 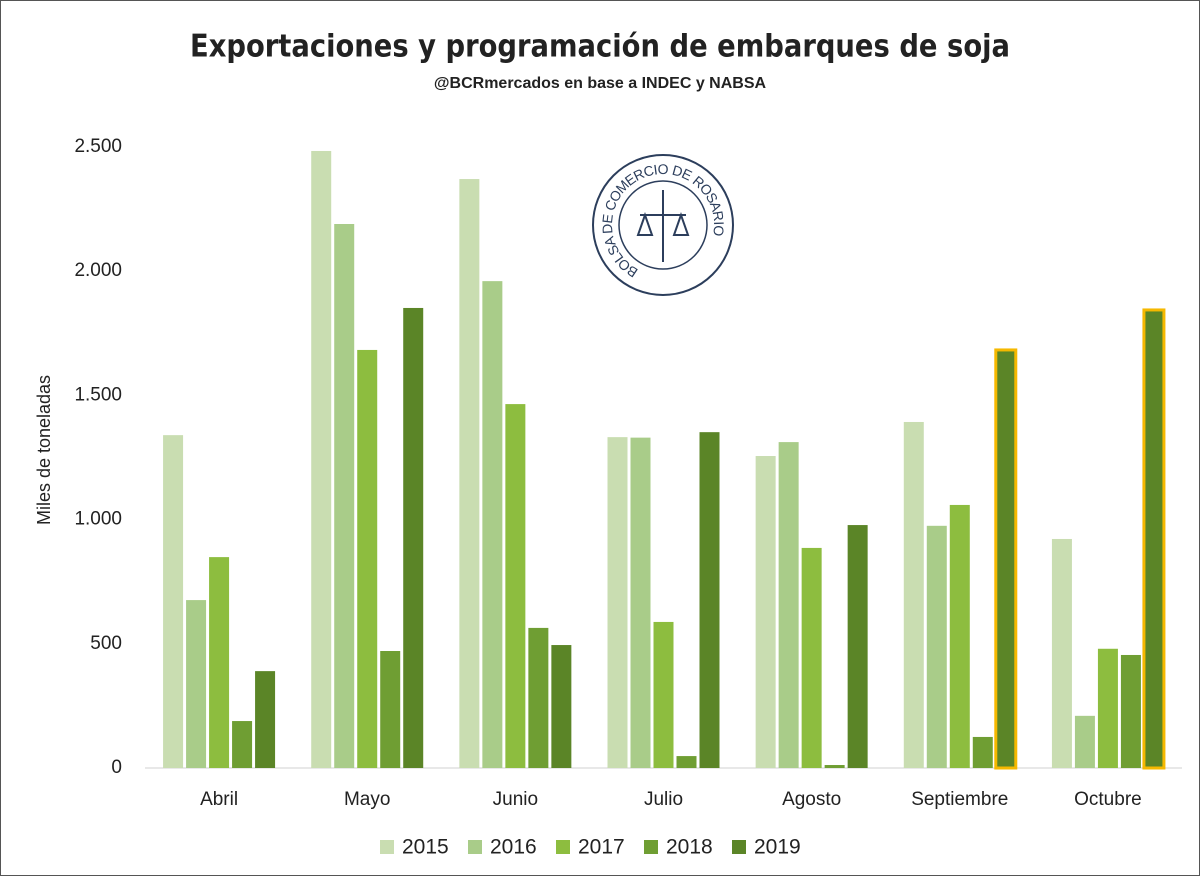 I want to click on logo-inner, so click(x=663, y=225).